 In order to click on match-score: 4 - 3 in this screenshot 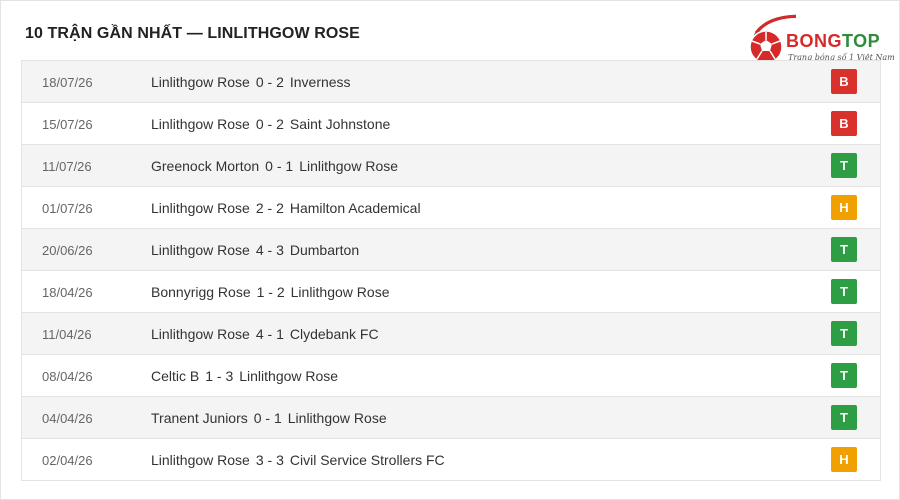, I will do `click(269, 250)`.